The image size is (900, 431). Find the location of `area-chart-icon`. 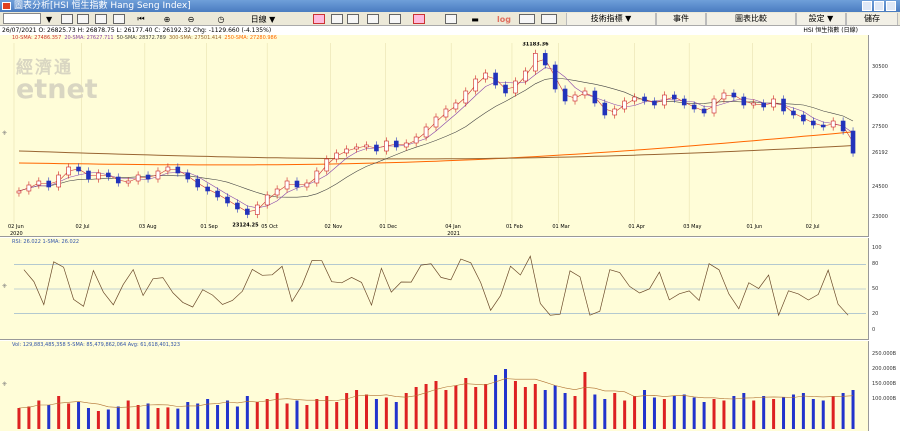

area-chart-icon is located at coordinates (419, 19).